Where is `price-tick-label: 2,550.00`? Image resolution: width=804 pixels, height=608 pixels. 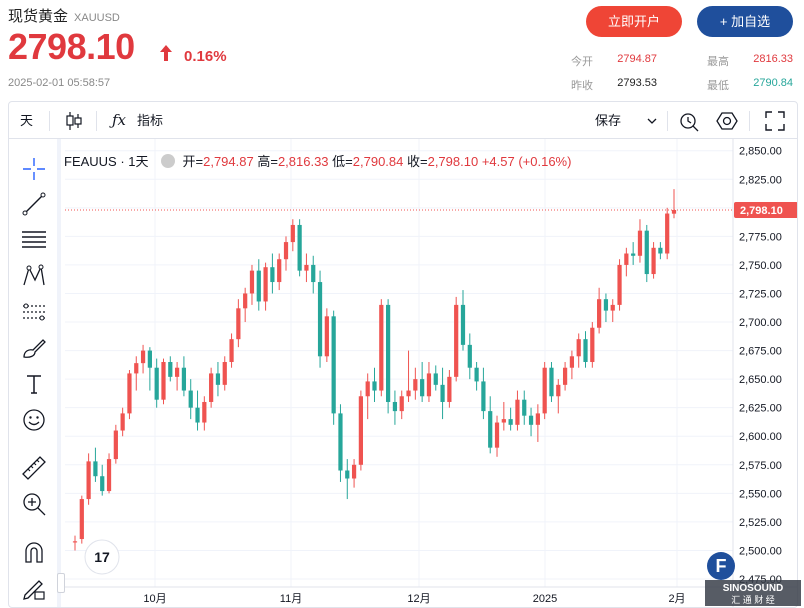
price-tick-label: 2,550.00 is located at coordinates (760, 494).